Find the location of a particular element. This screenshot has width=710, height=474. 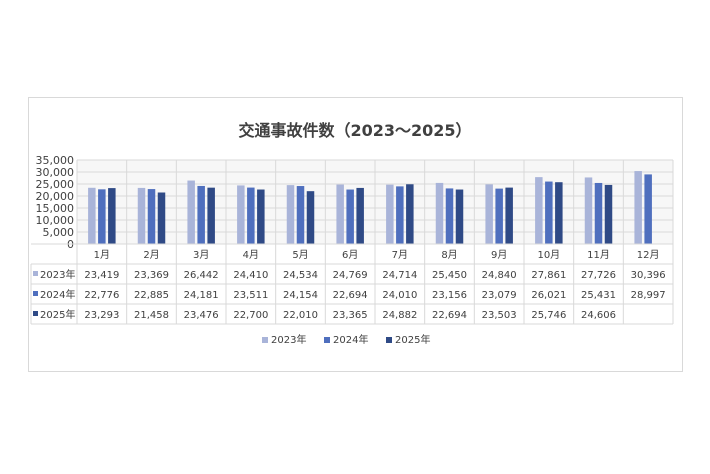

y-tick-label: 30,000 is located at coordinates (55, 172).